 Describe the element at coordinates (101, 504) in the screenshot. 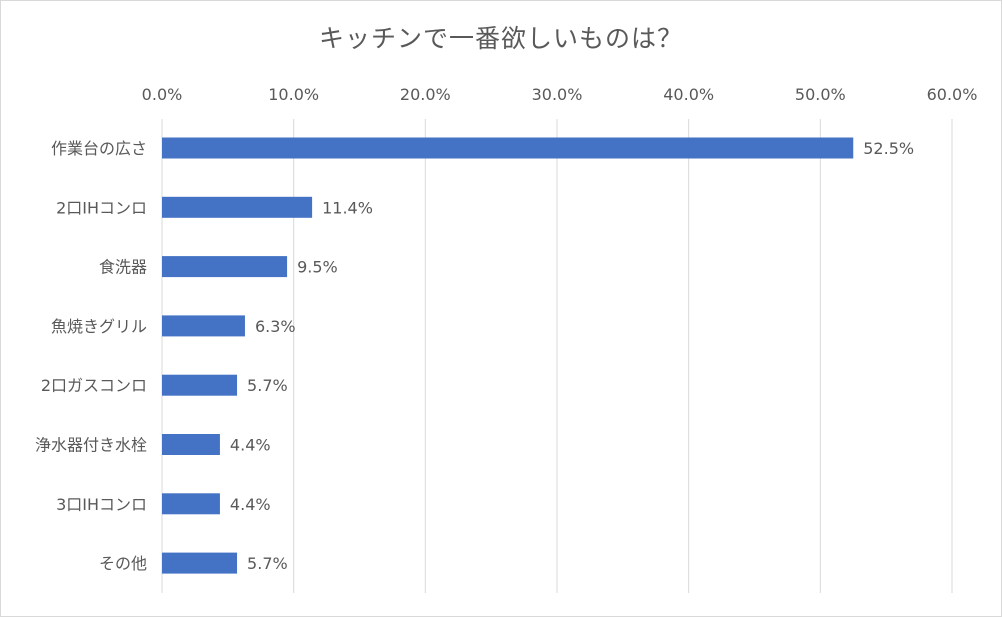

I see `category-label: 3口IHコンロ` at that location.